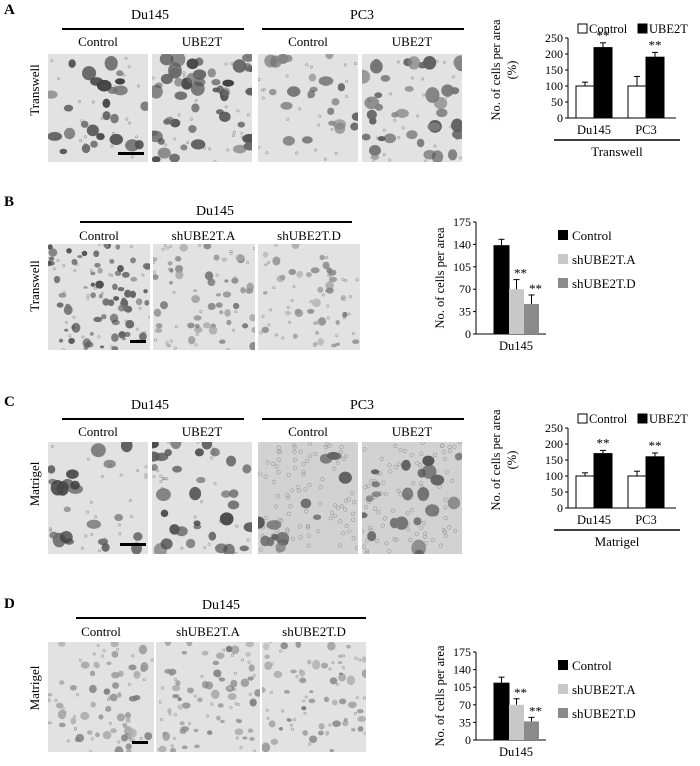 This screenshot has height=766, width=700. I want to click on panel-letter-b: B, so click(9, 202).